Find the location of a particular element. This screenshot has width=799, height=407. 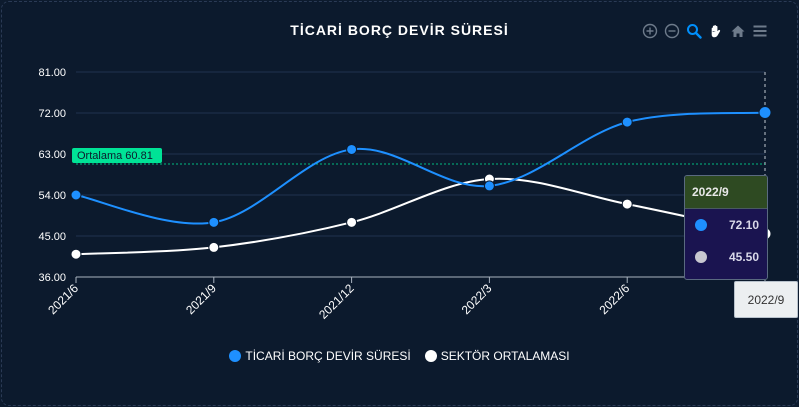

tooltip-row-series-2: 45.50 is located at coordinates (726, 257).